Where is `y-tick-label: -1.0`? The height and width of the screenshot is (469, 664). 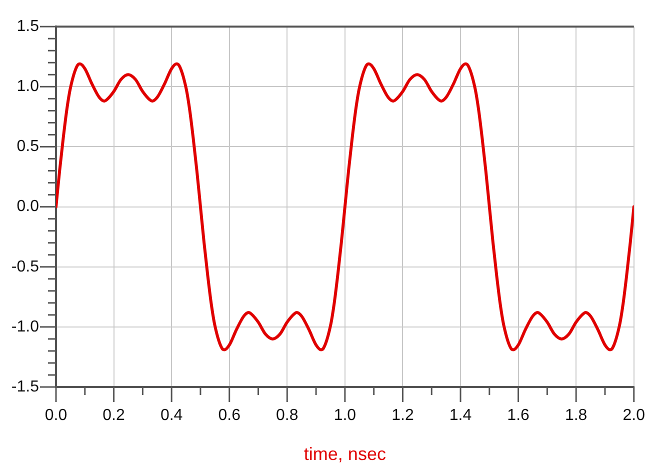
y-tick-label: -1.0 is located at coordinates (25, 327).